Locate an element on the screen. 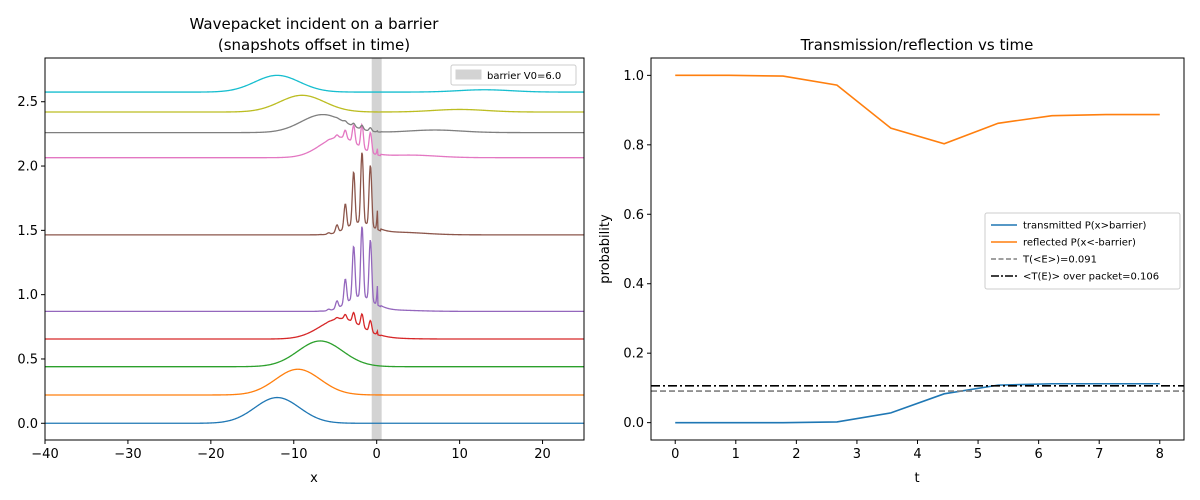 The width and height of the screenshot is (1200, 500). x-tick-label: 5 is located at coordinates (978, 454).